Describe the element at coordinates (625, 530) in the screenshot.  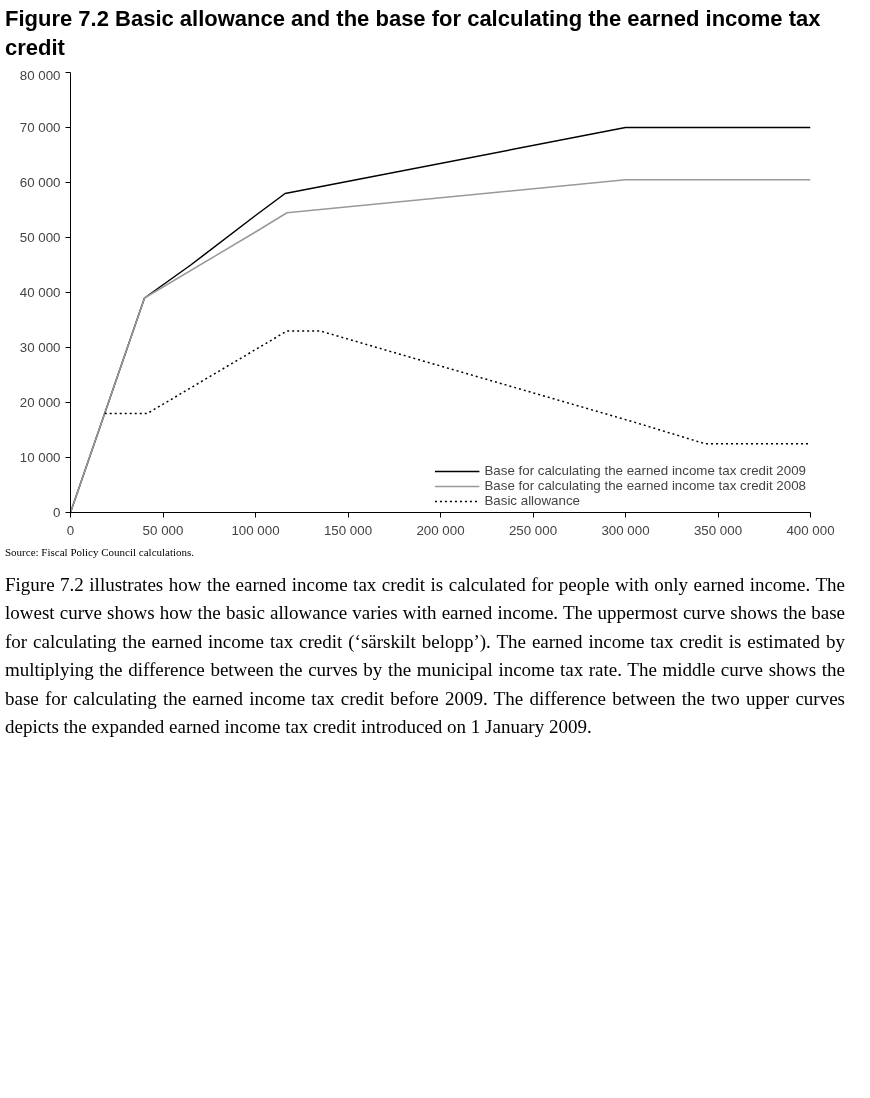
I see `x-tick-label: 300 000` at that location.